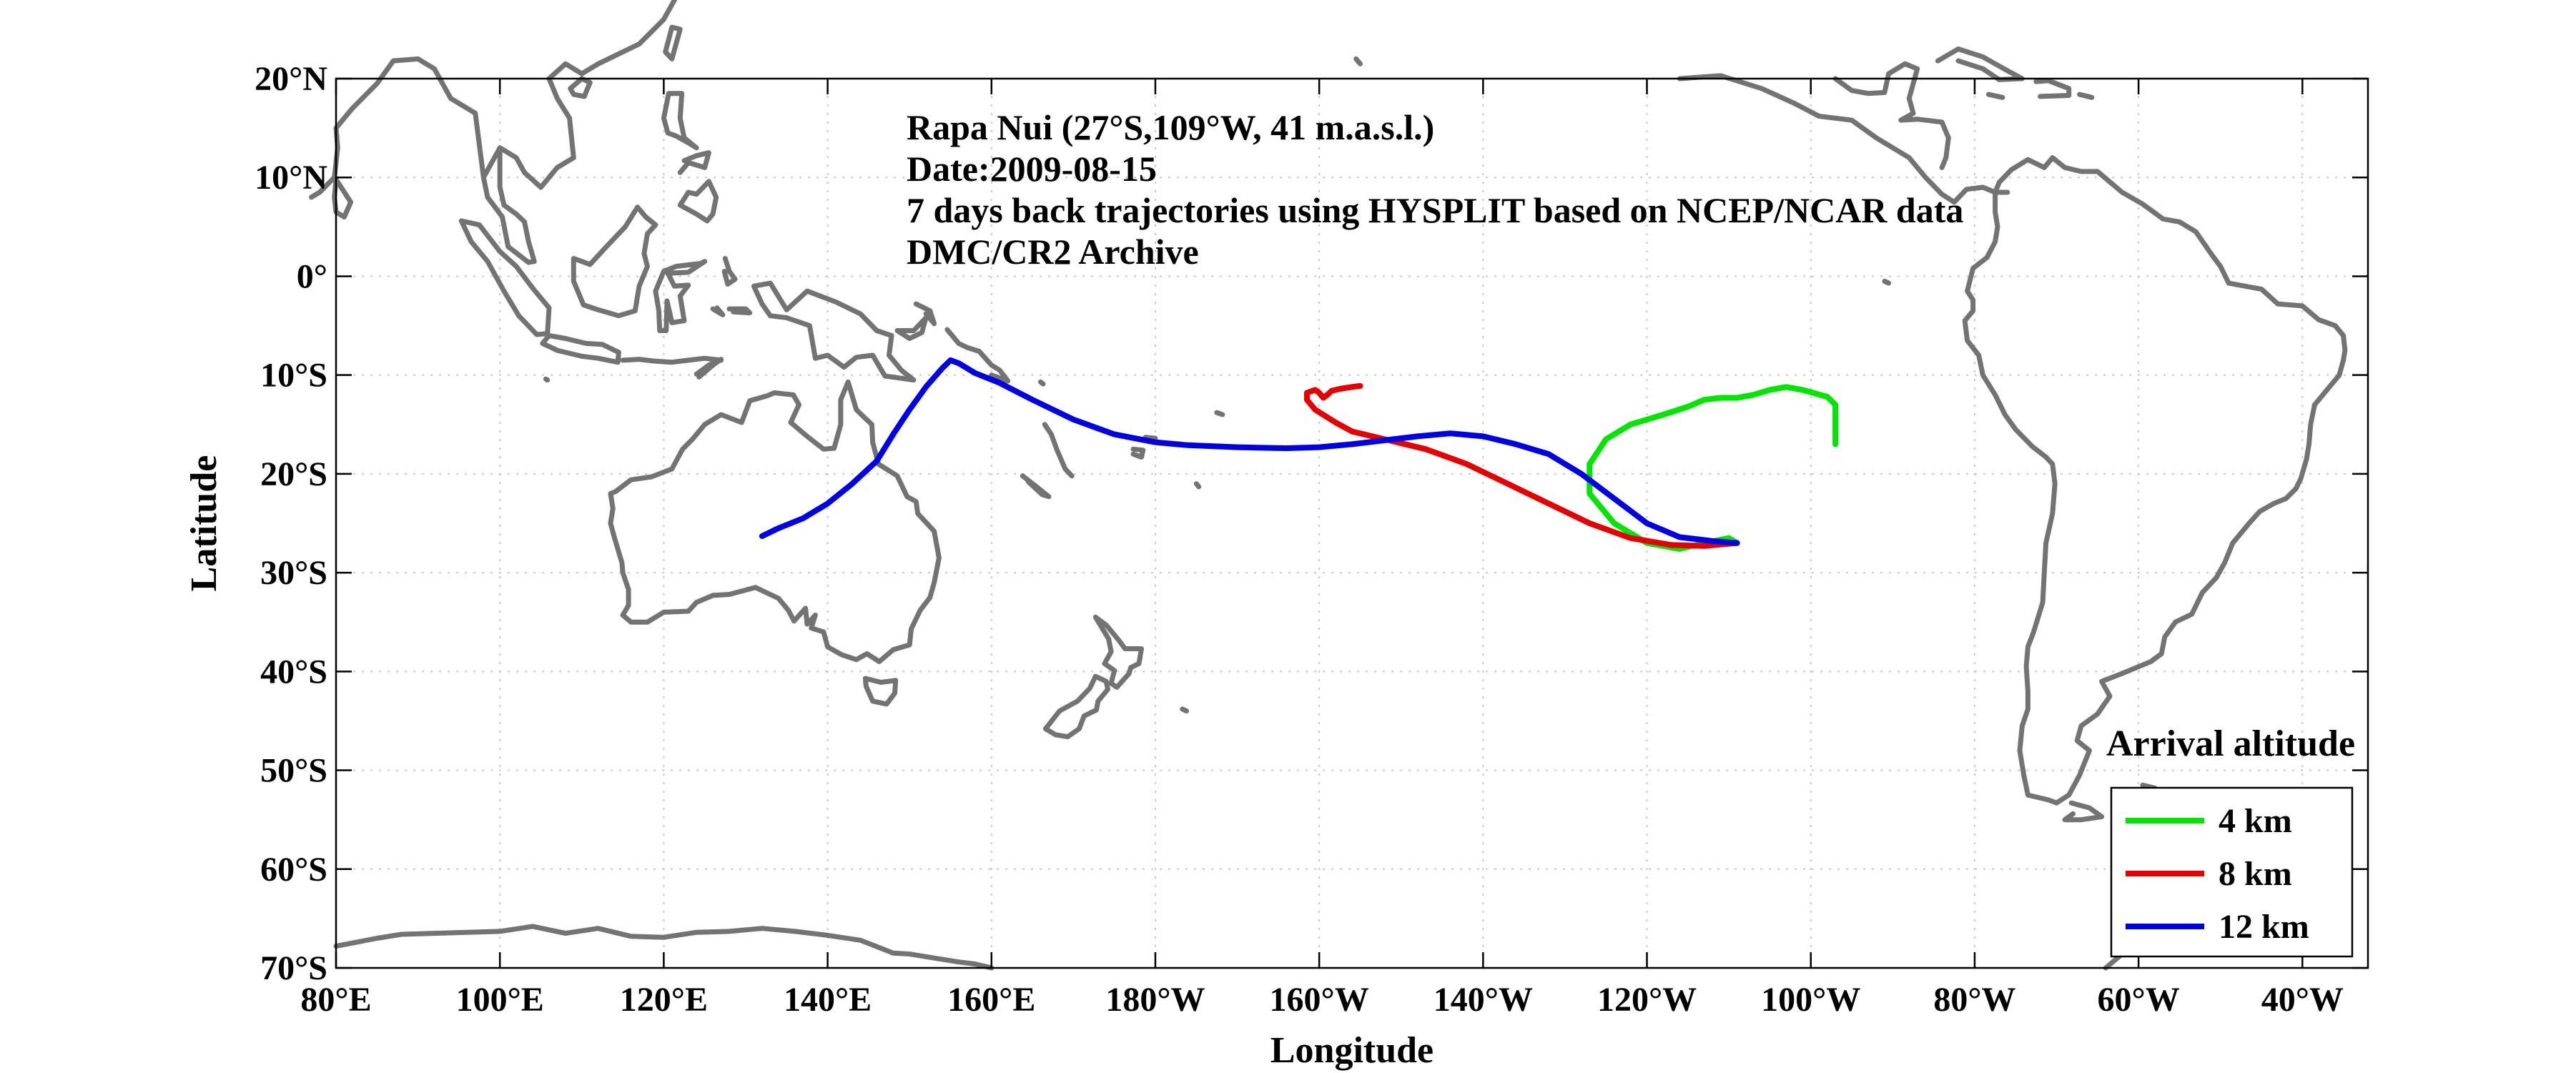  Describe the element at coordinates (1170, 127) in the screenshot. I see `annotation-station: Rapa Nui (27°S,109°W, 41 m.a.s.l.)` at that location.